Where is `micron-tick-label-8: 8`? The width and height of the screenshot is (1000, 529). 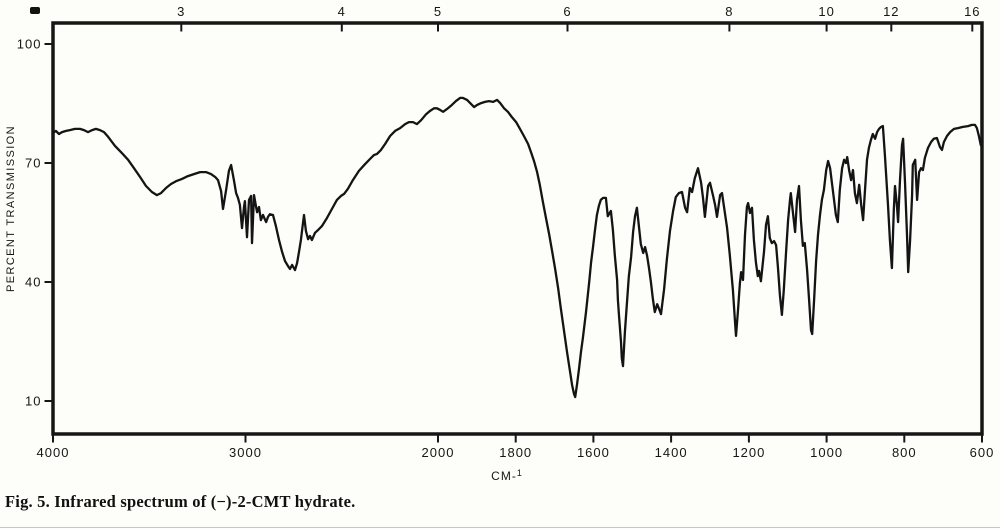
micron-tick-label-8: 8 is located at coordinates (729, 11).